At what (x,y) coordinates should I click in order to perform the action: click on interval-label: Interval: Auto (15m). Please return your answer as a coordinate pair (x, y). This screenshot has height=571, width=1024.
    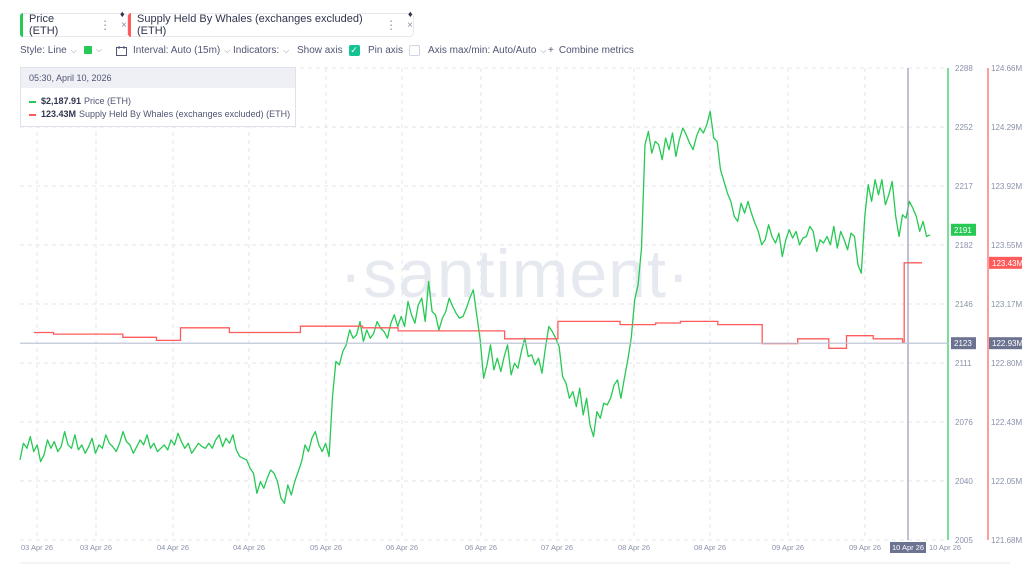
    Looking at the image, I should click on (177, 50).